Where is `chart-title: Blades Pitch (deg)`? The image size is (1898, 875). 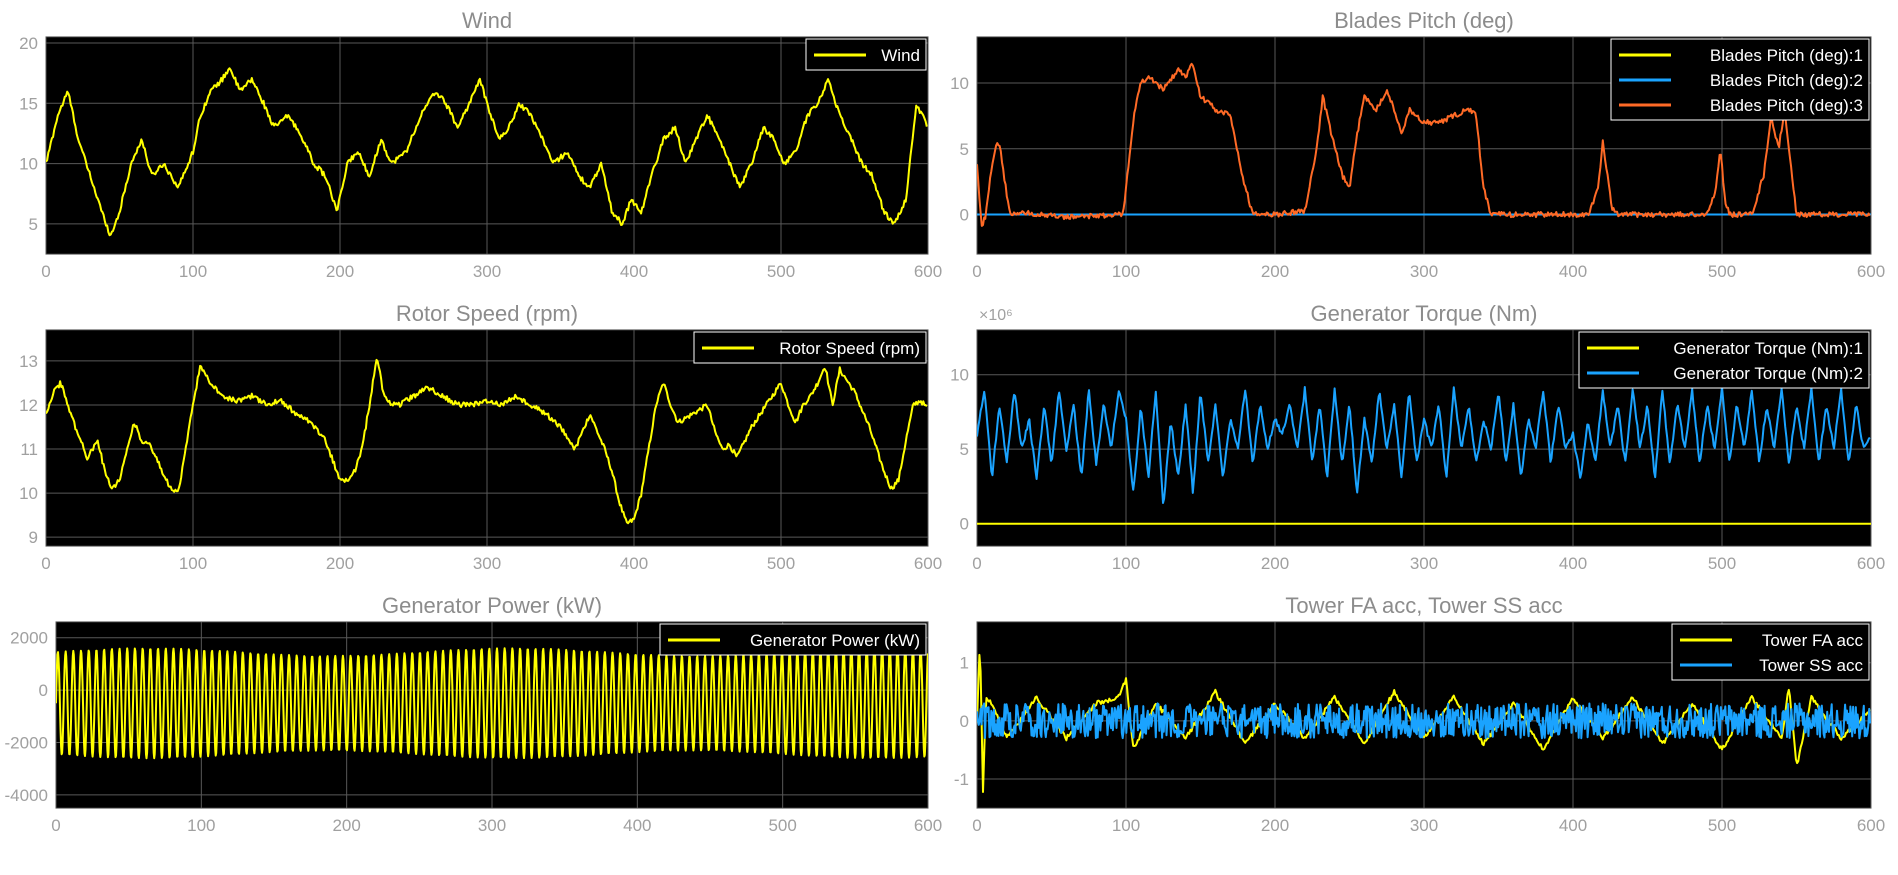
chart-title: Blades Pitch (deg) is located at coordinates (1424, 20).